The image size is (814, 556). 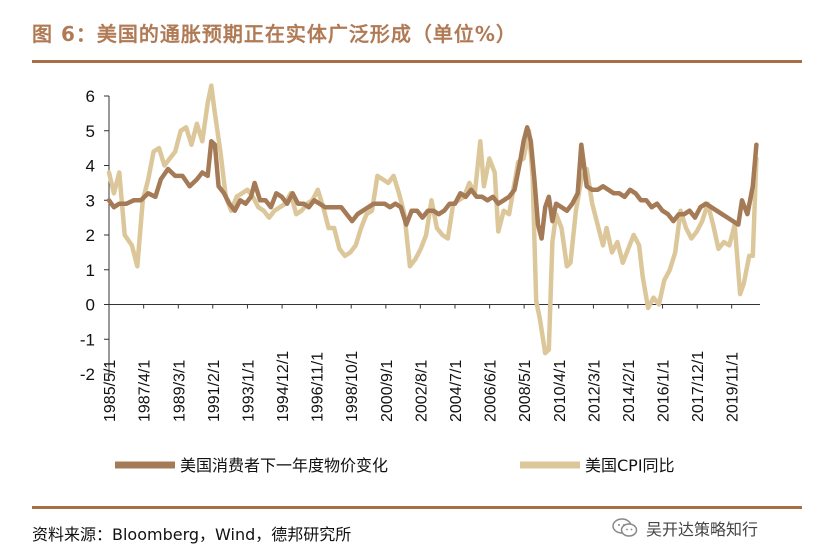 What do you see at coordinates (702, 529) in the screenshot?
I see `watermark-text: 吴开达策略知行` at bounding box center [702, 529].